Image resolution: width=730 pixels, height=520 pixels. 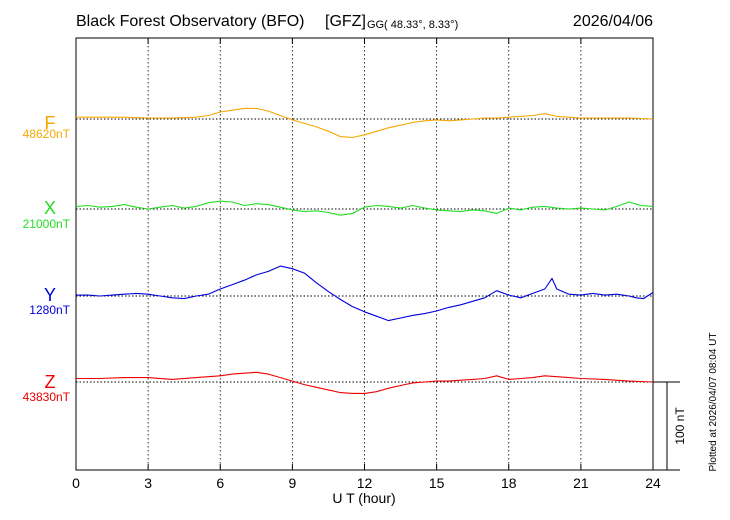 I want to click on component-y-baseline-value: 1280nT, so click(x=49, y=310).